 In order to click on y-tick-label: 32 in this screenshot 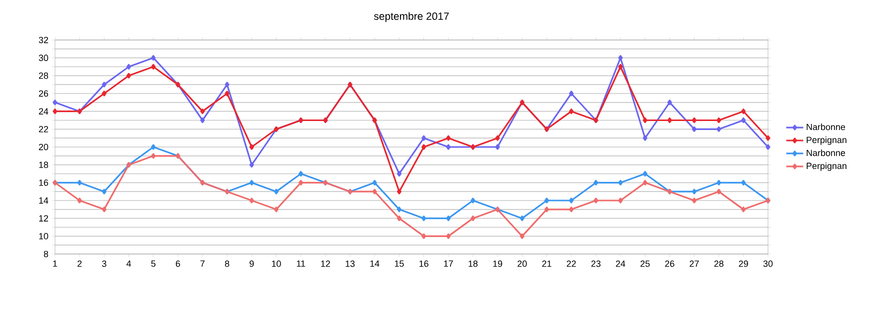, I will do `click(43, 40)`.